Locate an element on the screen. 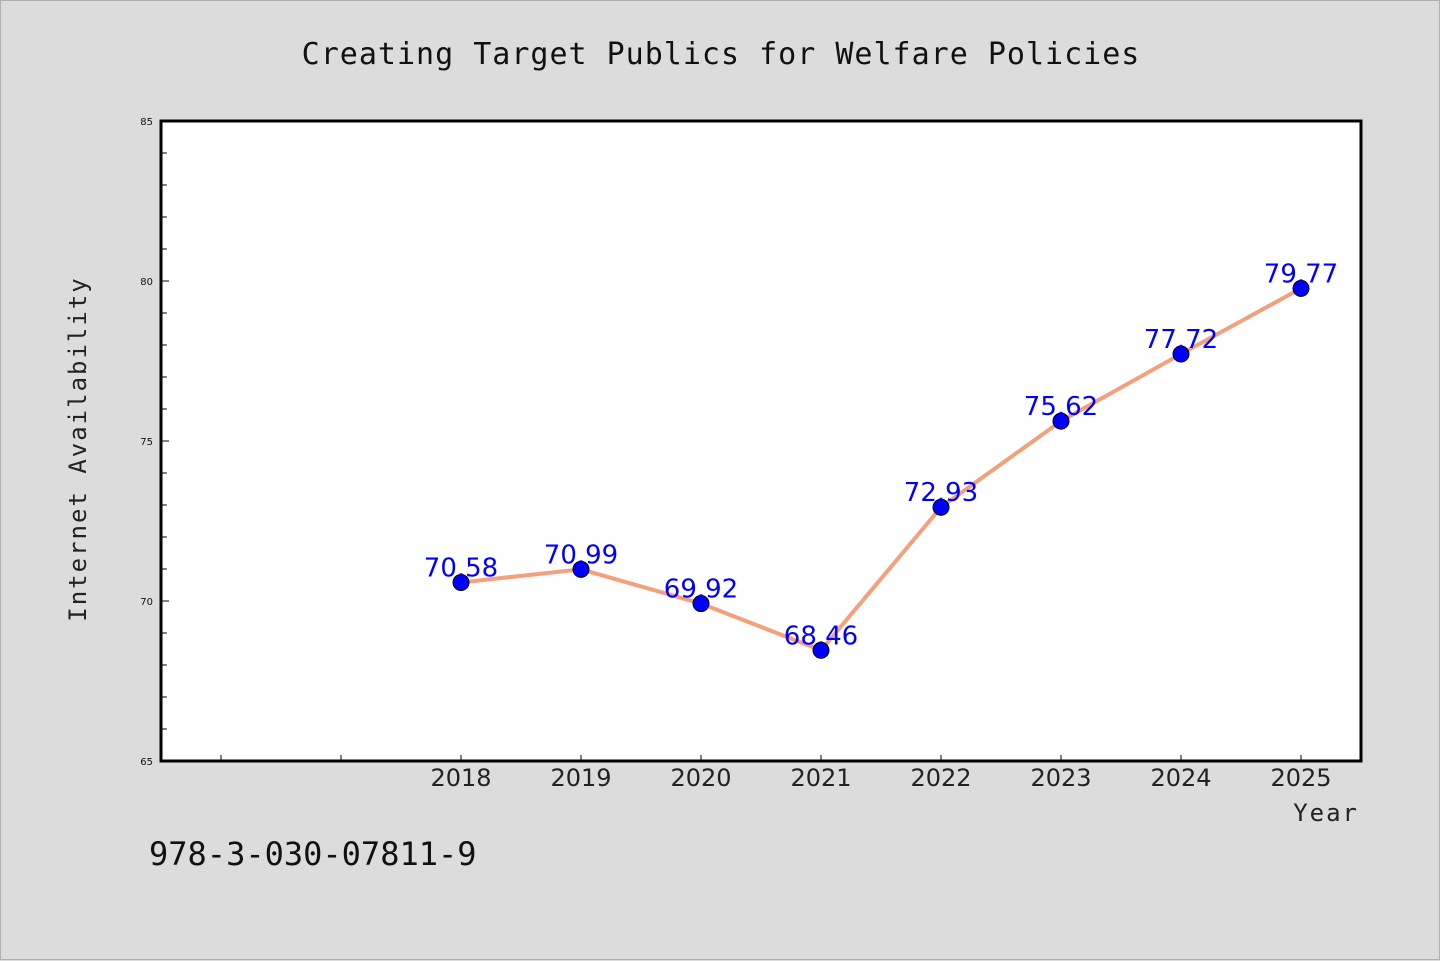  data-label: 68.46 is located at coordinates (821, 636).